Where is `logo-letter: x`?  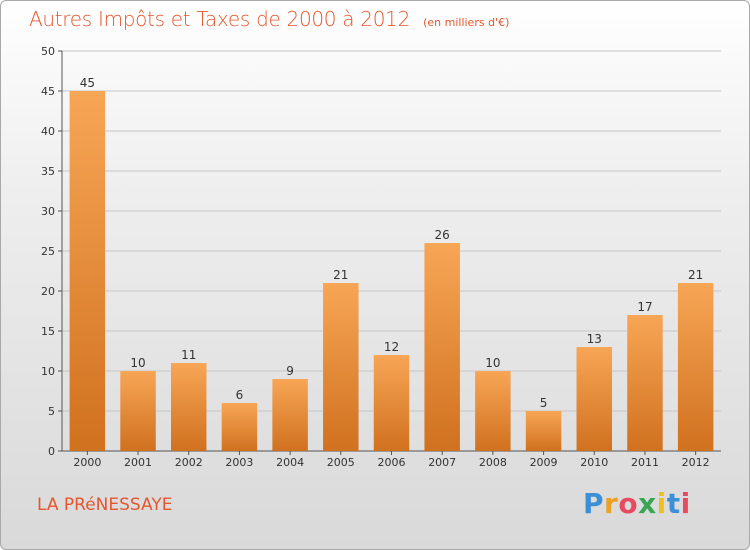
logo-letter: x is located at coordinates (647, 503).